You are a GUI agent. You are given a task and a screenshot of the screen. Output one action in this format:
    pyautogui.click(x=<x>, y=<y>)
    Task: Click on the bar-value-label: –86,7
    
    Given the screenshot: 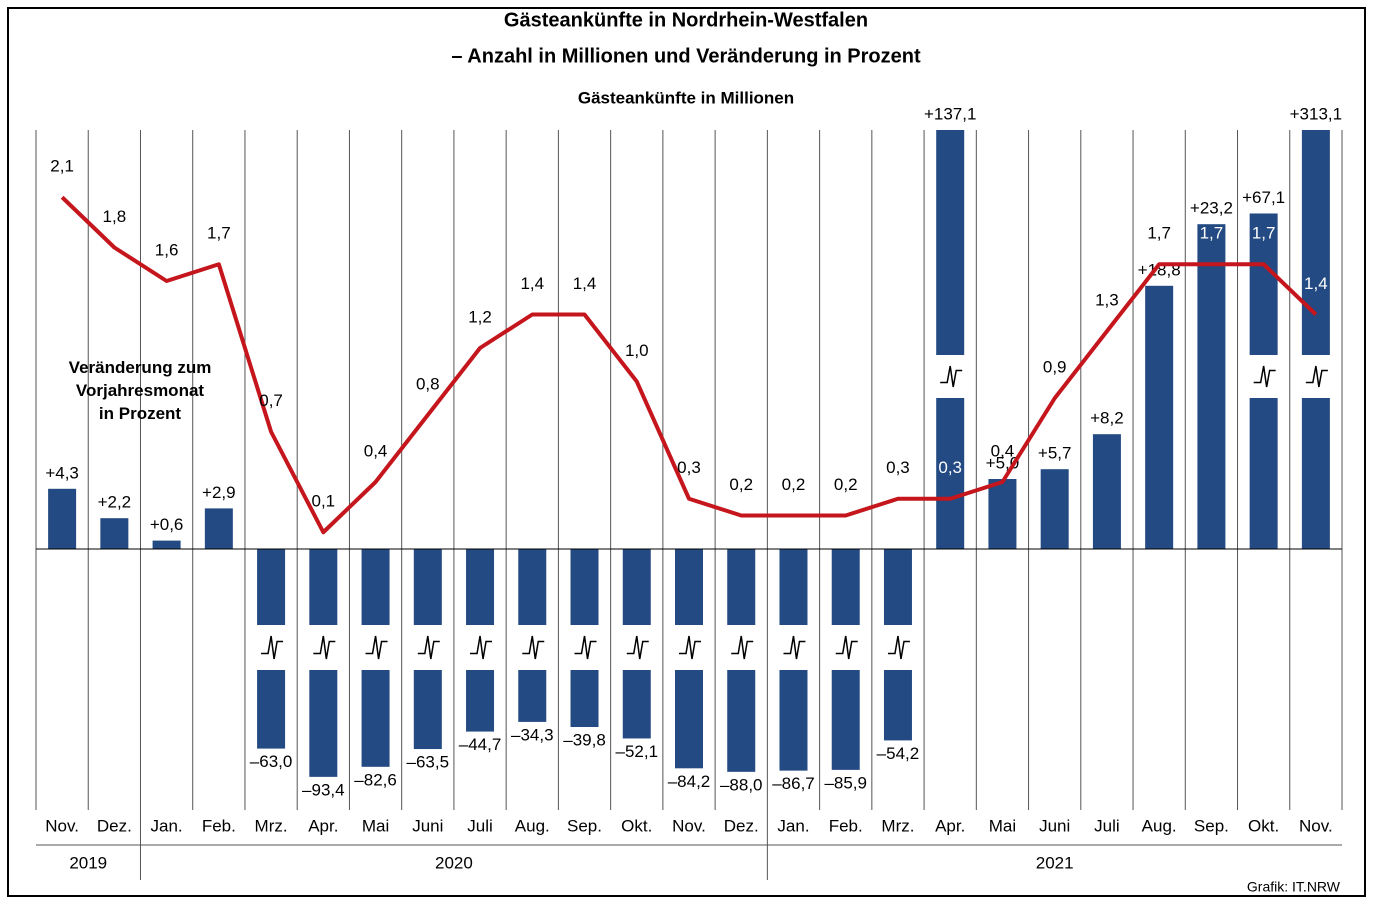 What is the action you would take?
    pyautogui.click(x=793, y=783)
    